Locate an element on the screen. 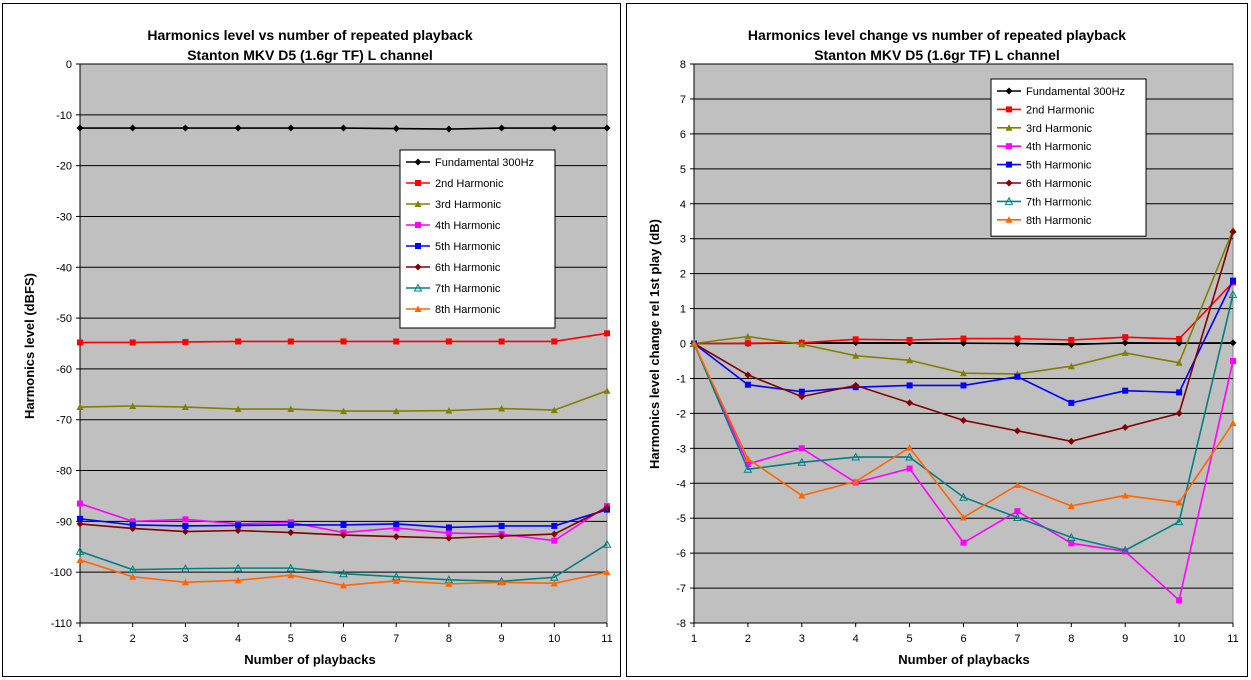 The height and width of the screenshot is (680, 1251). legend-item: 2nd Harmonic is located at coordinates (455, 184).